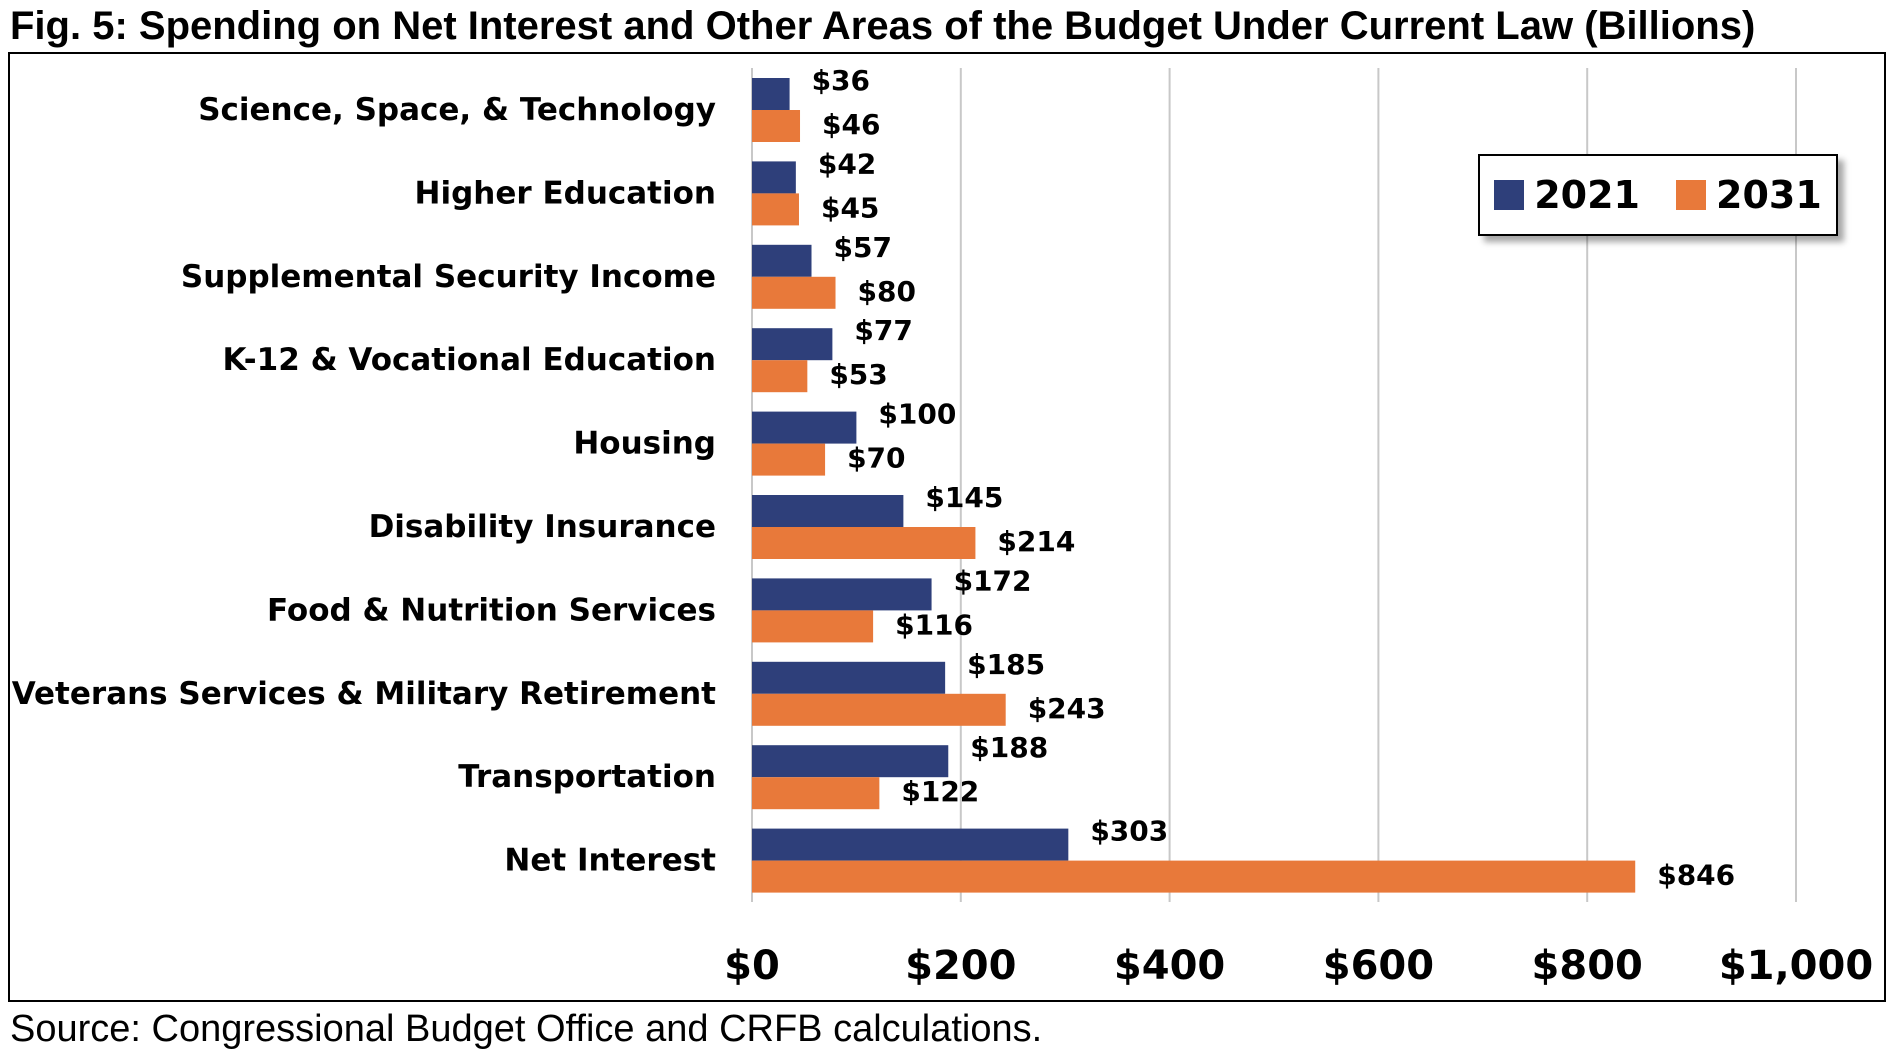  What do you see at coordinates (457, 110) in the screenshot?
I see `category-label: Science, Space, & Technology` at bounding box center [457, 110].